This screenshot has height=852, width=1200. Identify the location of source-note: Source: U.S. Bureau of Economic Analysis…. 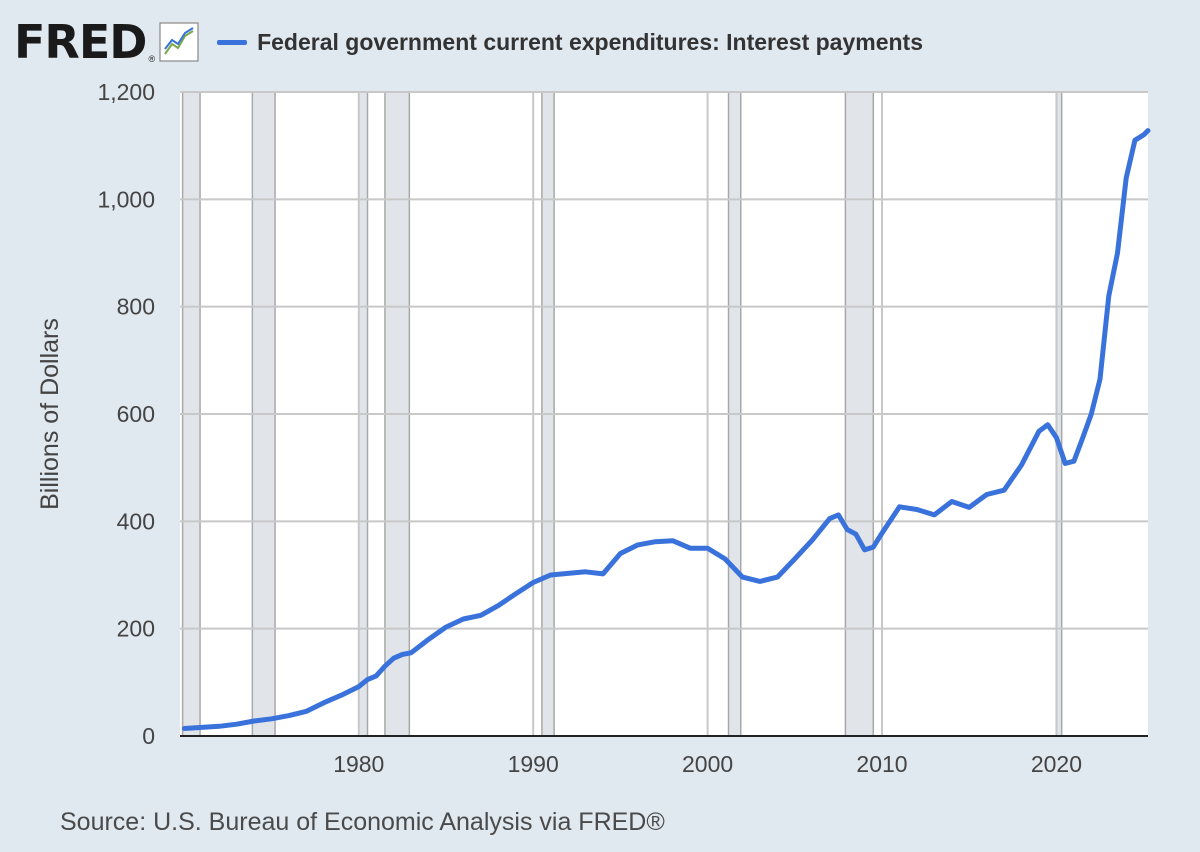
(362, 822).